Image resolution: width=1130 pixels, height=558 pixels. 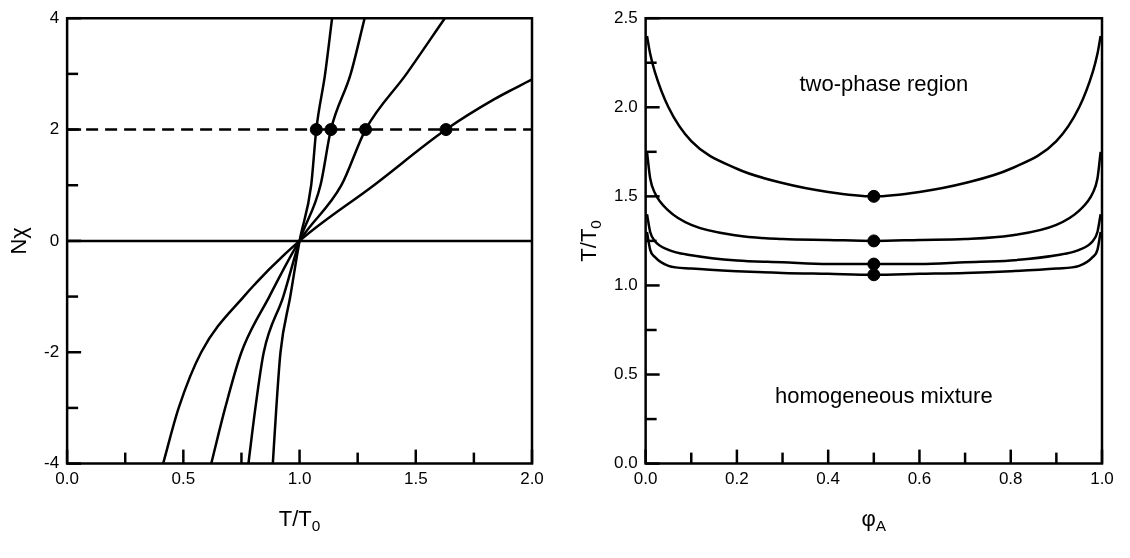 What do you see at coordinates (919, 479) in the screenshot?
I see `x-tick-label: 0.6` at bounding box center [919, 479].